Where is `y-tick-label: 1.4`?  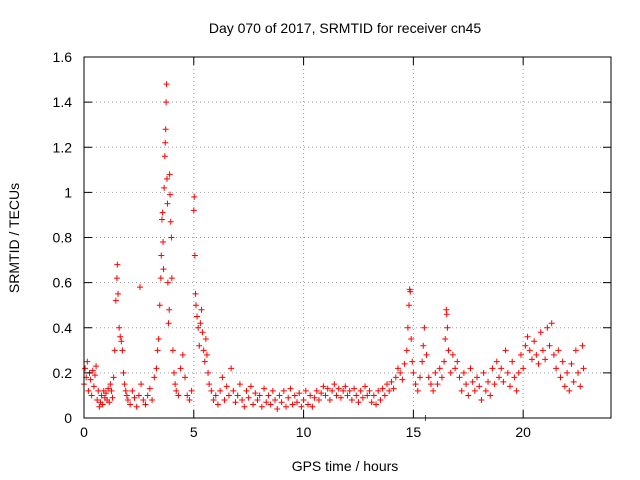 y-tick-label: 1.4 is located at coordinates (63, 102).